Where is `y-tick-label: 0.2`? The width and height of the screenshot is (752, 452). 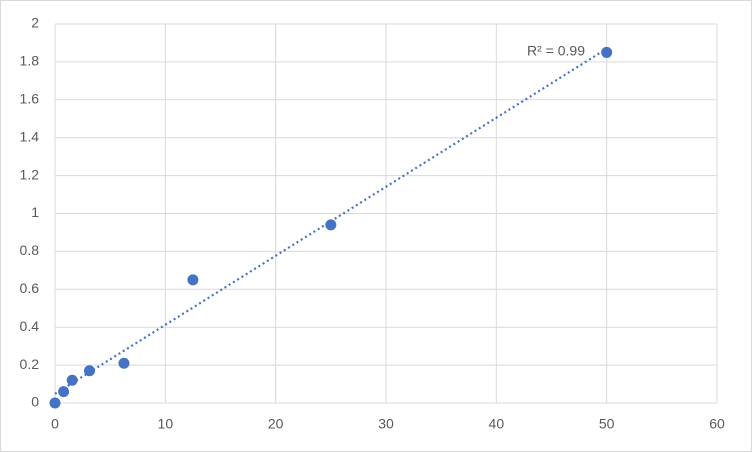
y-tick-label: 0.2 is located at coordinates (30, 364).